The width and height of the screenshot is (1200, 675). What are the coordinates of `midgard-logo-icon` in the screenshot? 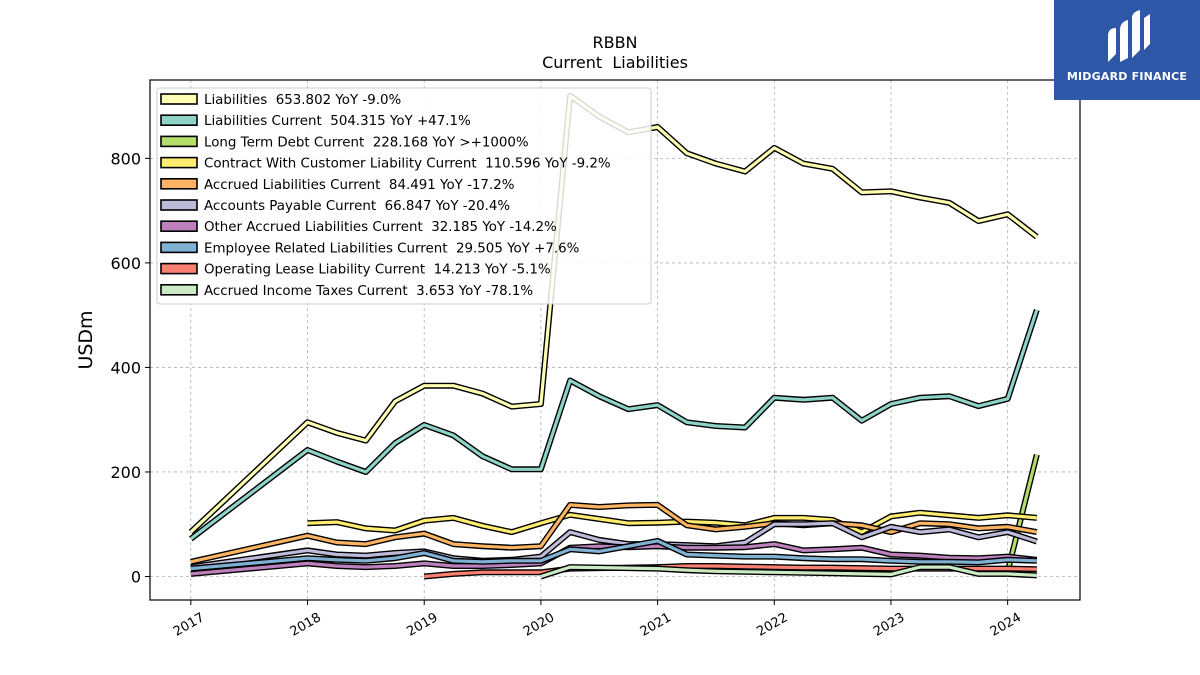 It's located at (1129, 36).